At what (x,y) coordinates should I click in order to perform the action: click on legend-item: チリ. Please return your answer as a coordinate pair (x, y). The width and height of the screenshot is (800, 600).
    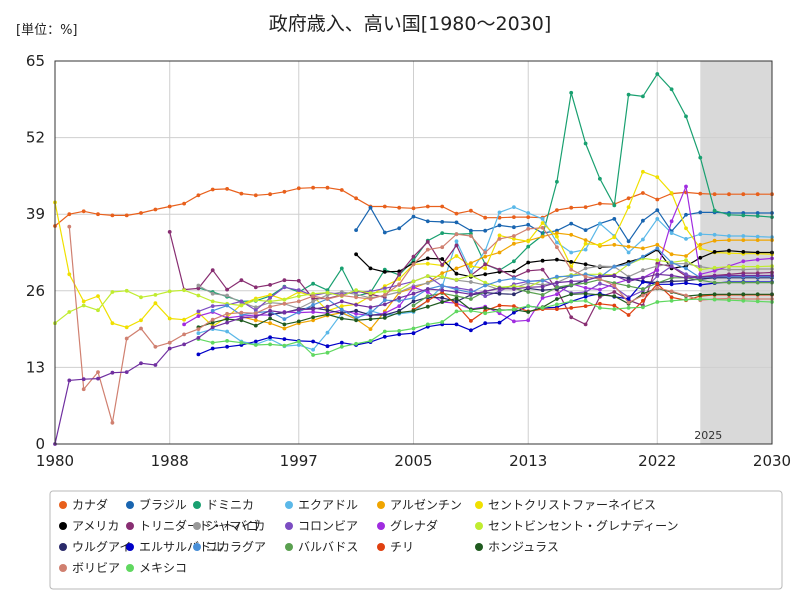
    Looking at the image, I should click on (395, 547).